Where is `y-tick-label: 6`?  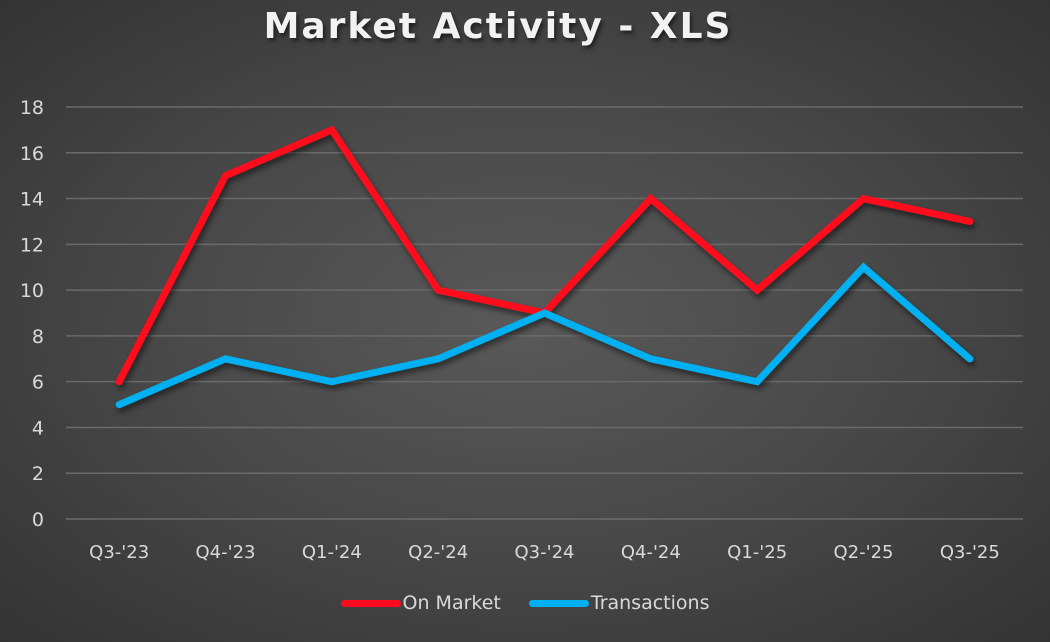 y-tick-label: 6 is located at coordinates (38, 383).